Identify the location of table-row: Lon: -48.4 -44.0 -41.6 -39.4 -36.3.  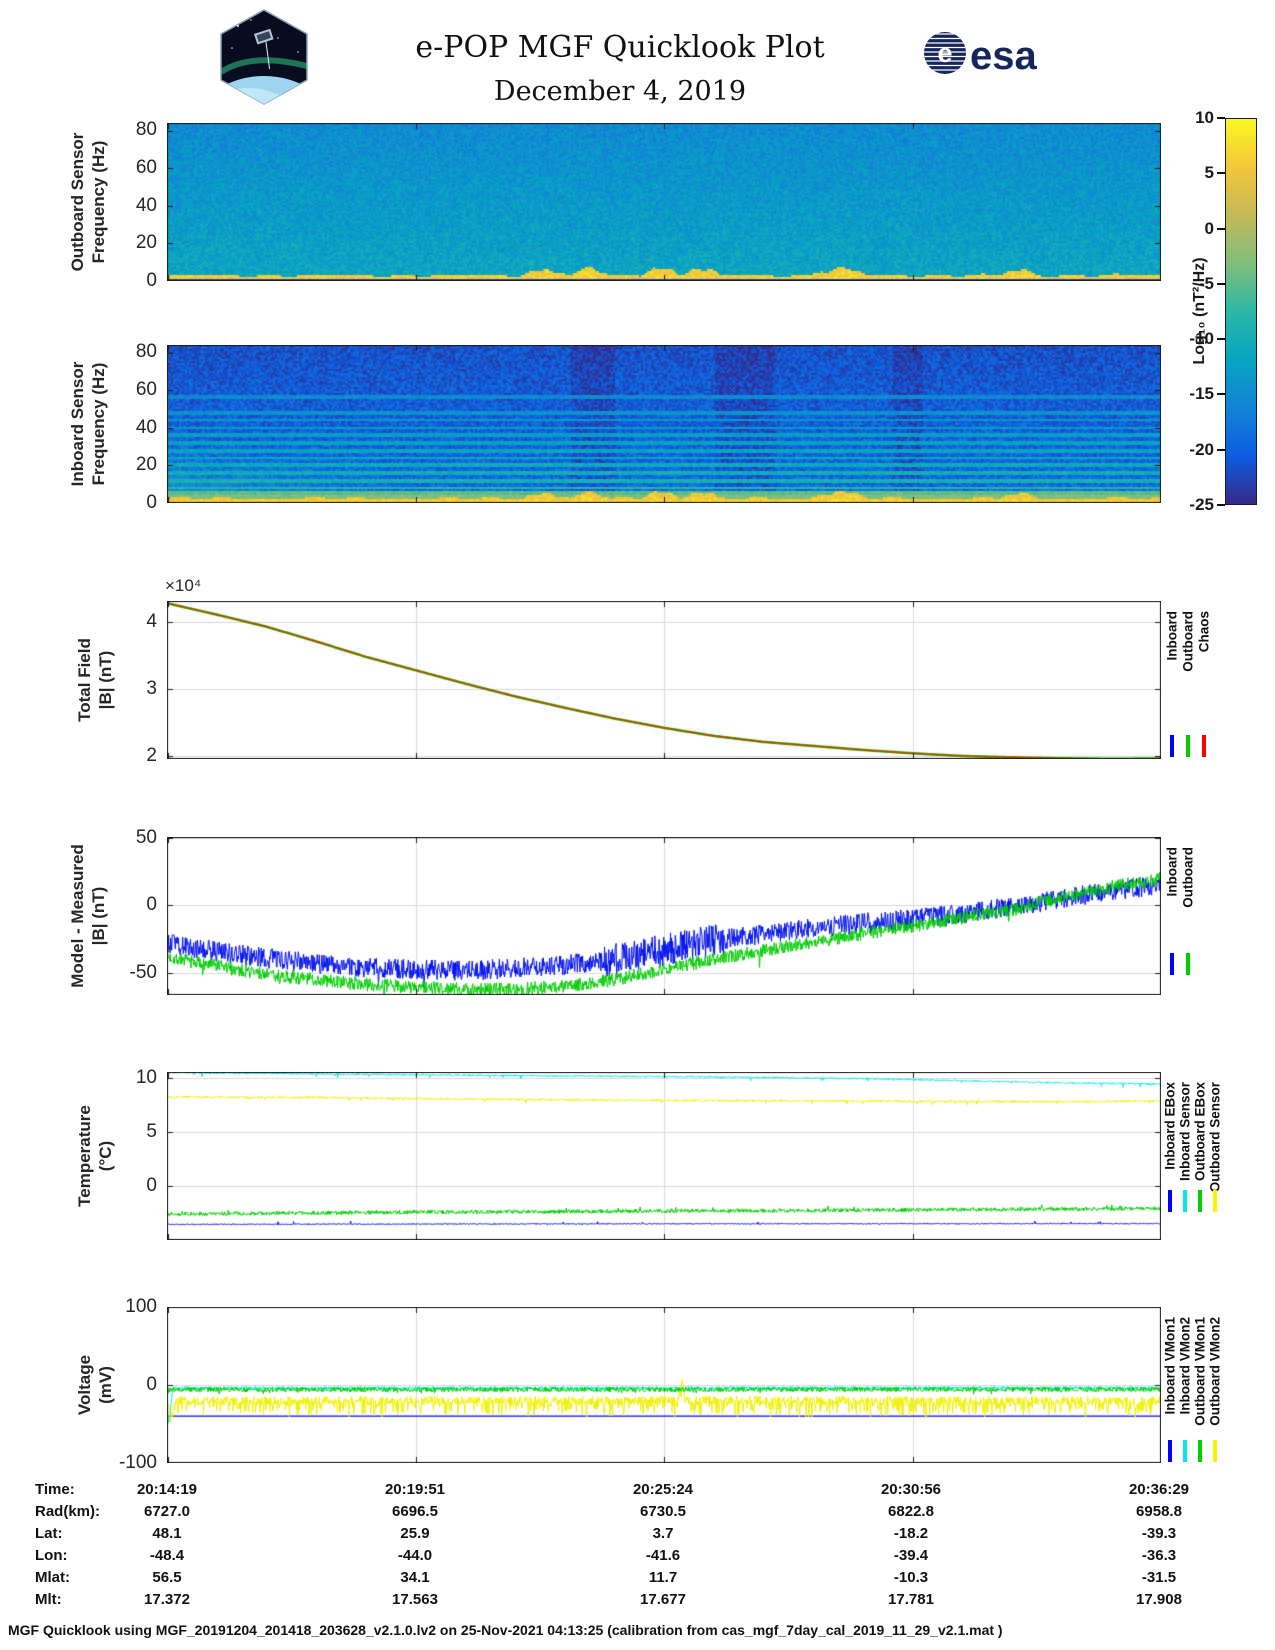
(637, 1557).